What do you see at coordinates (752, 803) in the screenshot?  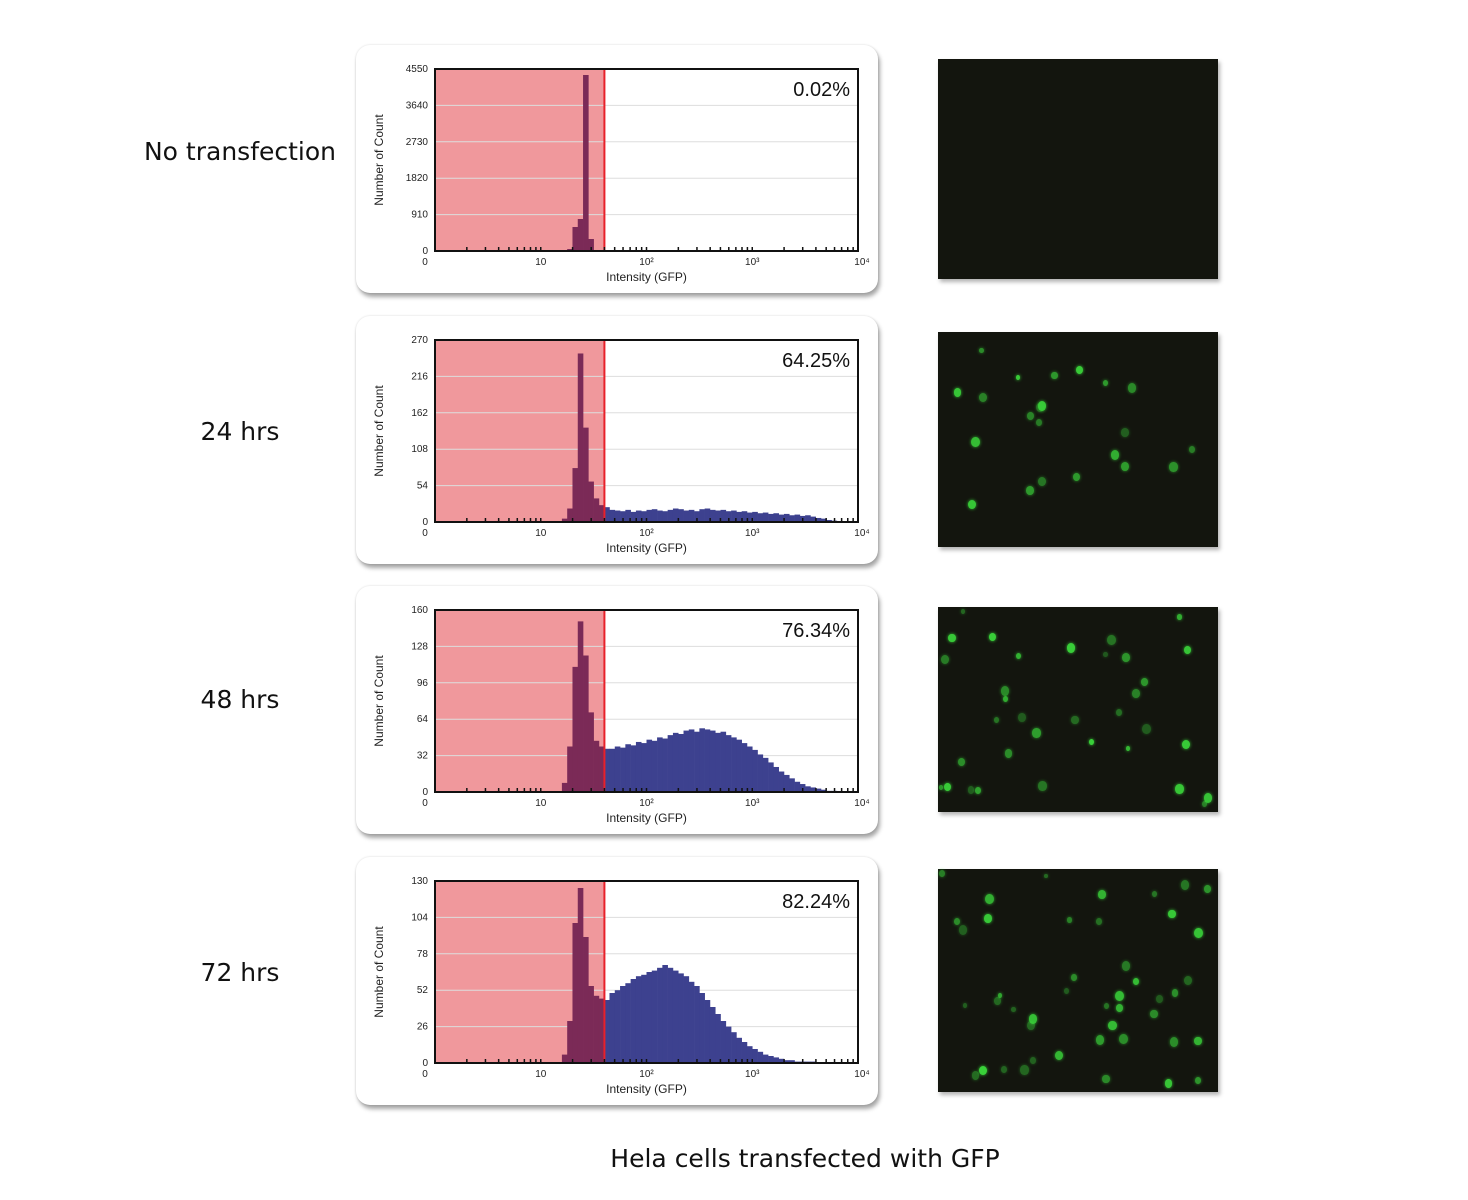 I see `x-tick-label: 10³` at bounding box center [752, 803].